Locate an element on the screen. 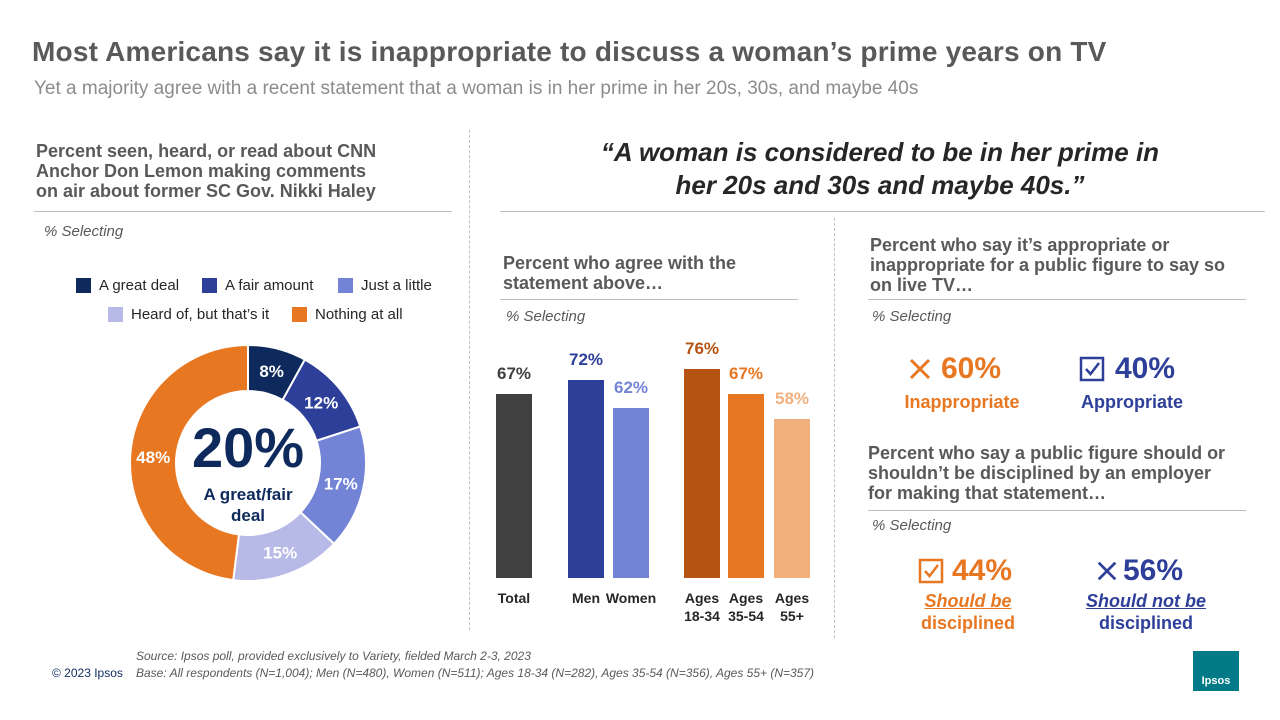  legend-fair-amount: A fair amount is located at coordinates (257, 285).